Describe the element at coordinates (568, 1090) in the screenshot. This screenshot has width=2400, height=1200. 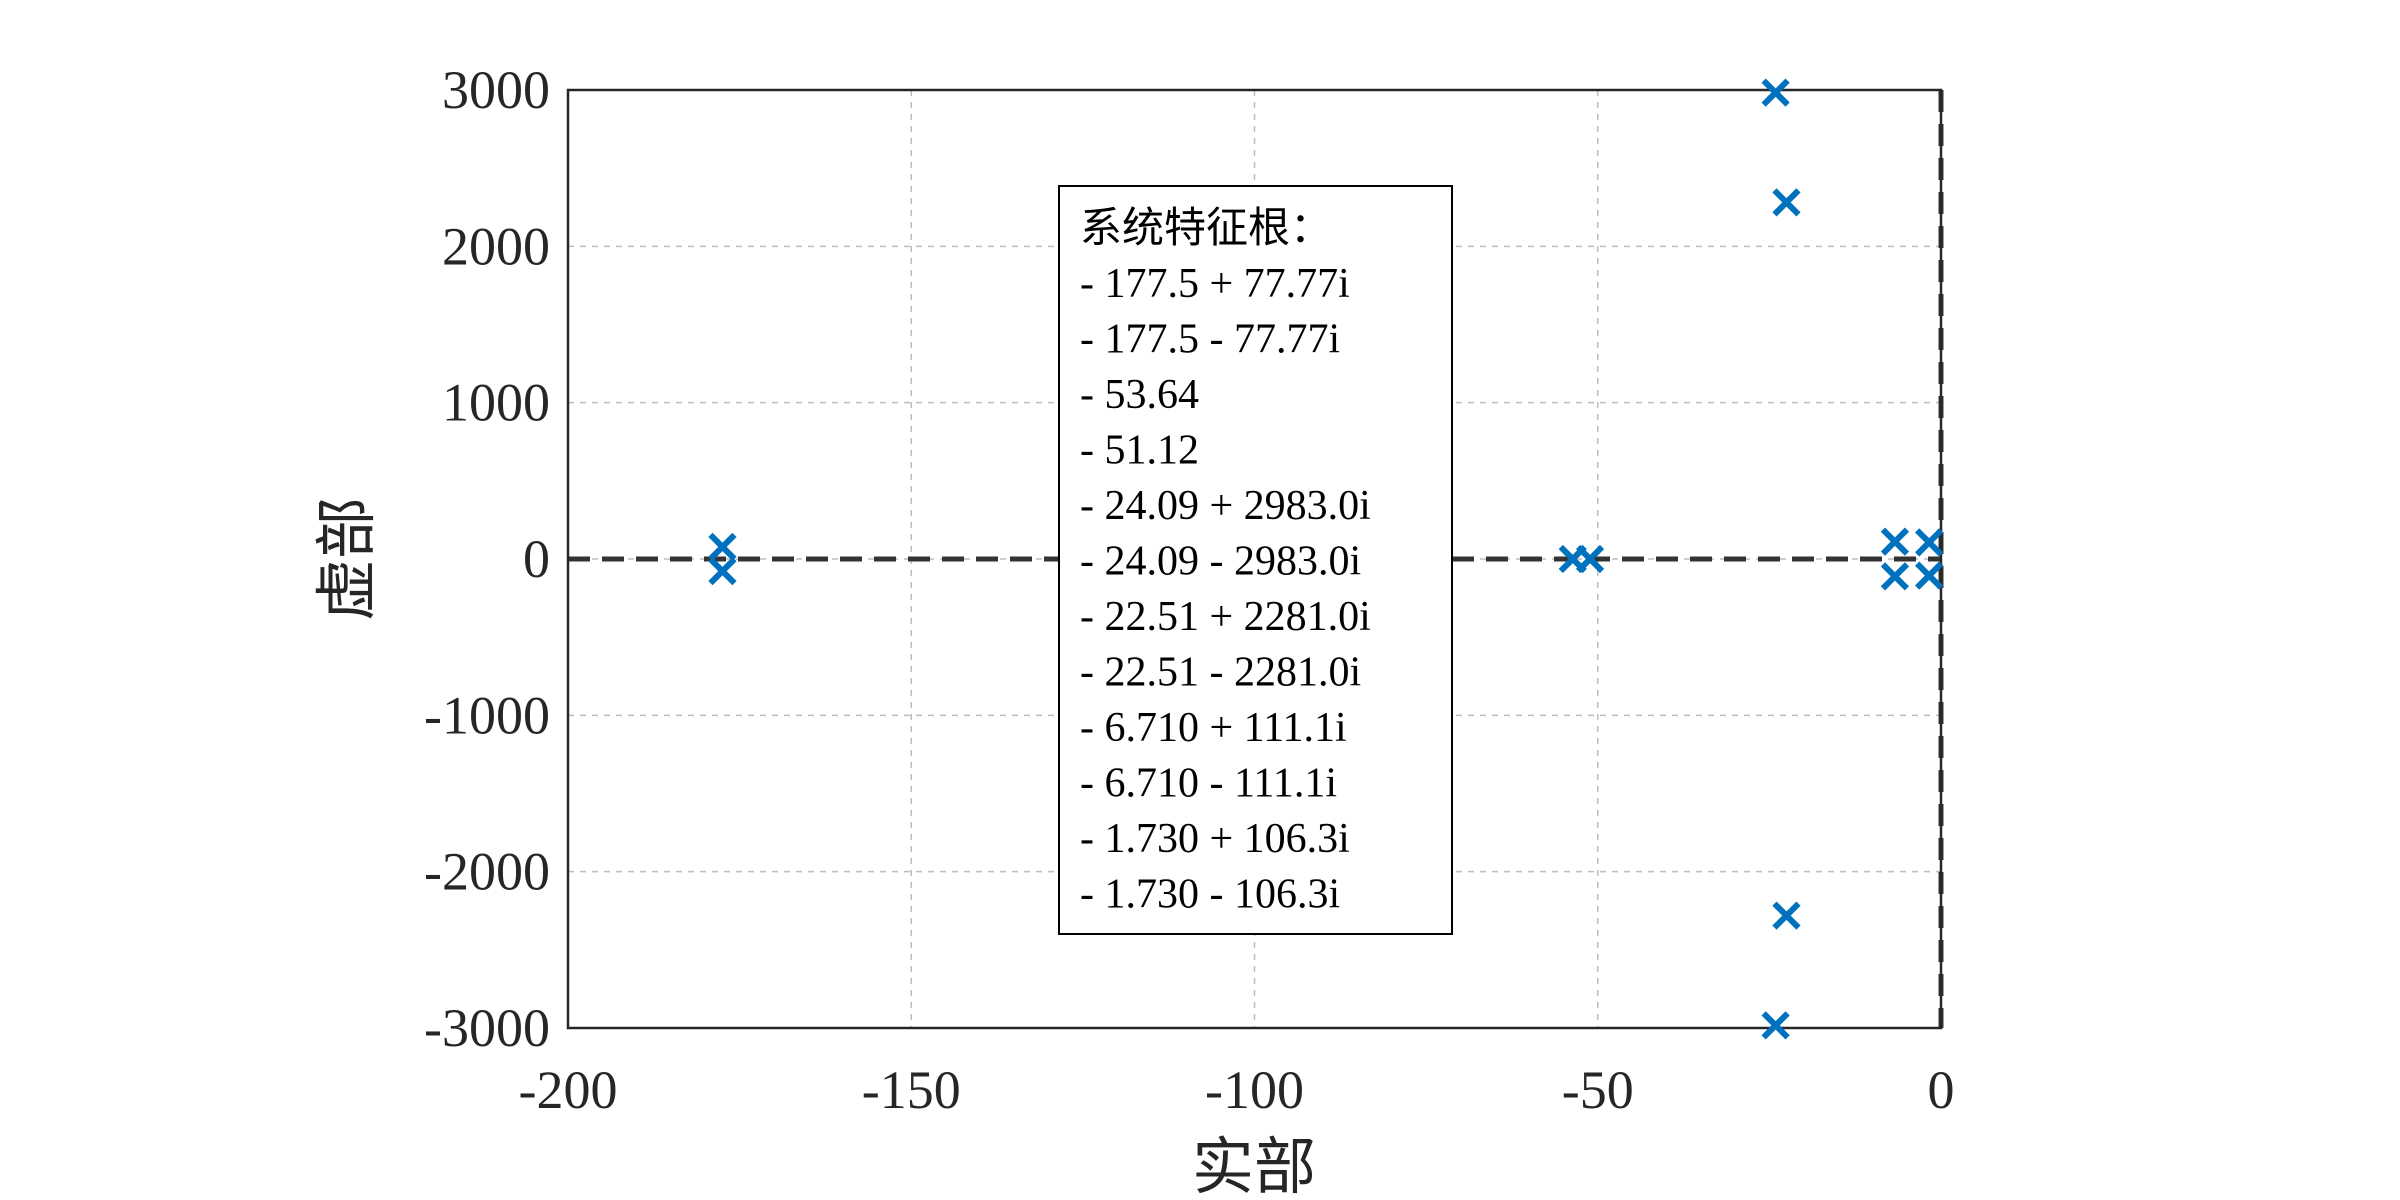
I see `x-tick-label: -200` at that location.